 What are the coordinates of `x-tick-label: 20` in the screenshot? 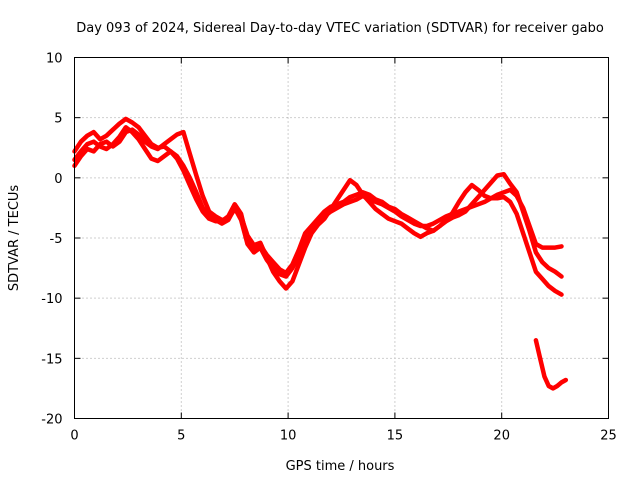 It's located at (501, 436).